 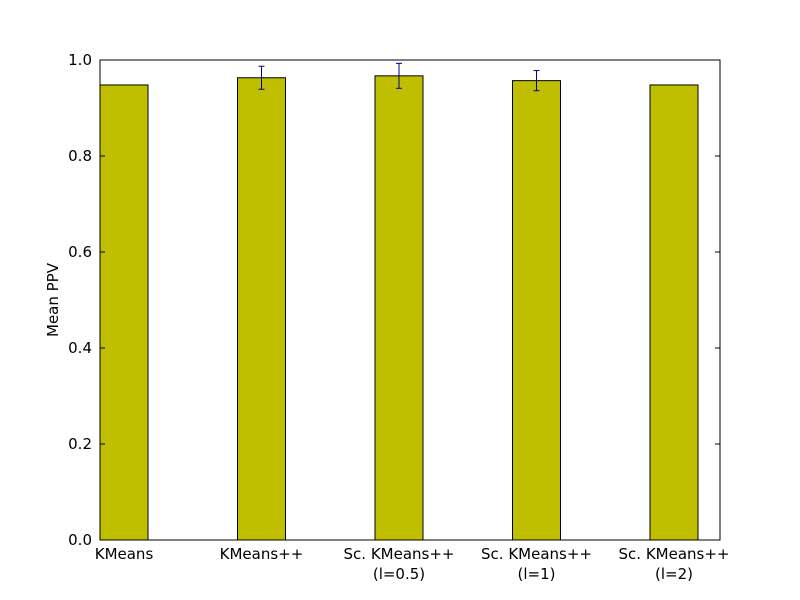 I want to click on y-tick-4: 0.8, so click(x=394, y=156).